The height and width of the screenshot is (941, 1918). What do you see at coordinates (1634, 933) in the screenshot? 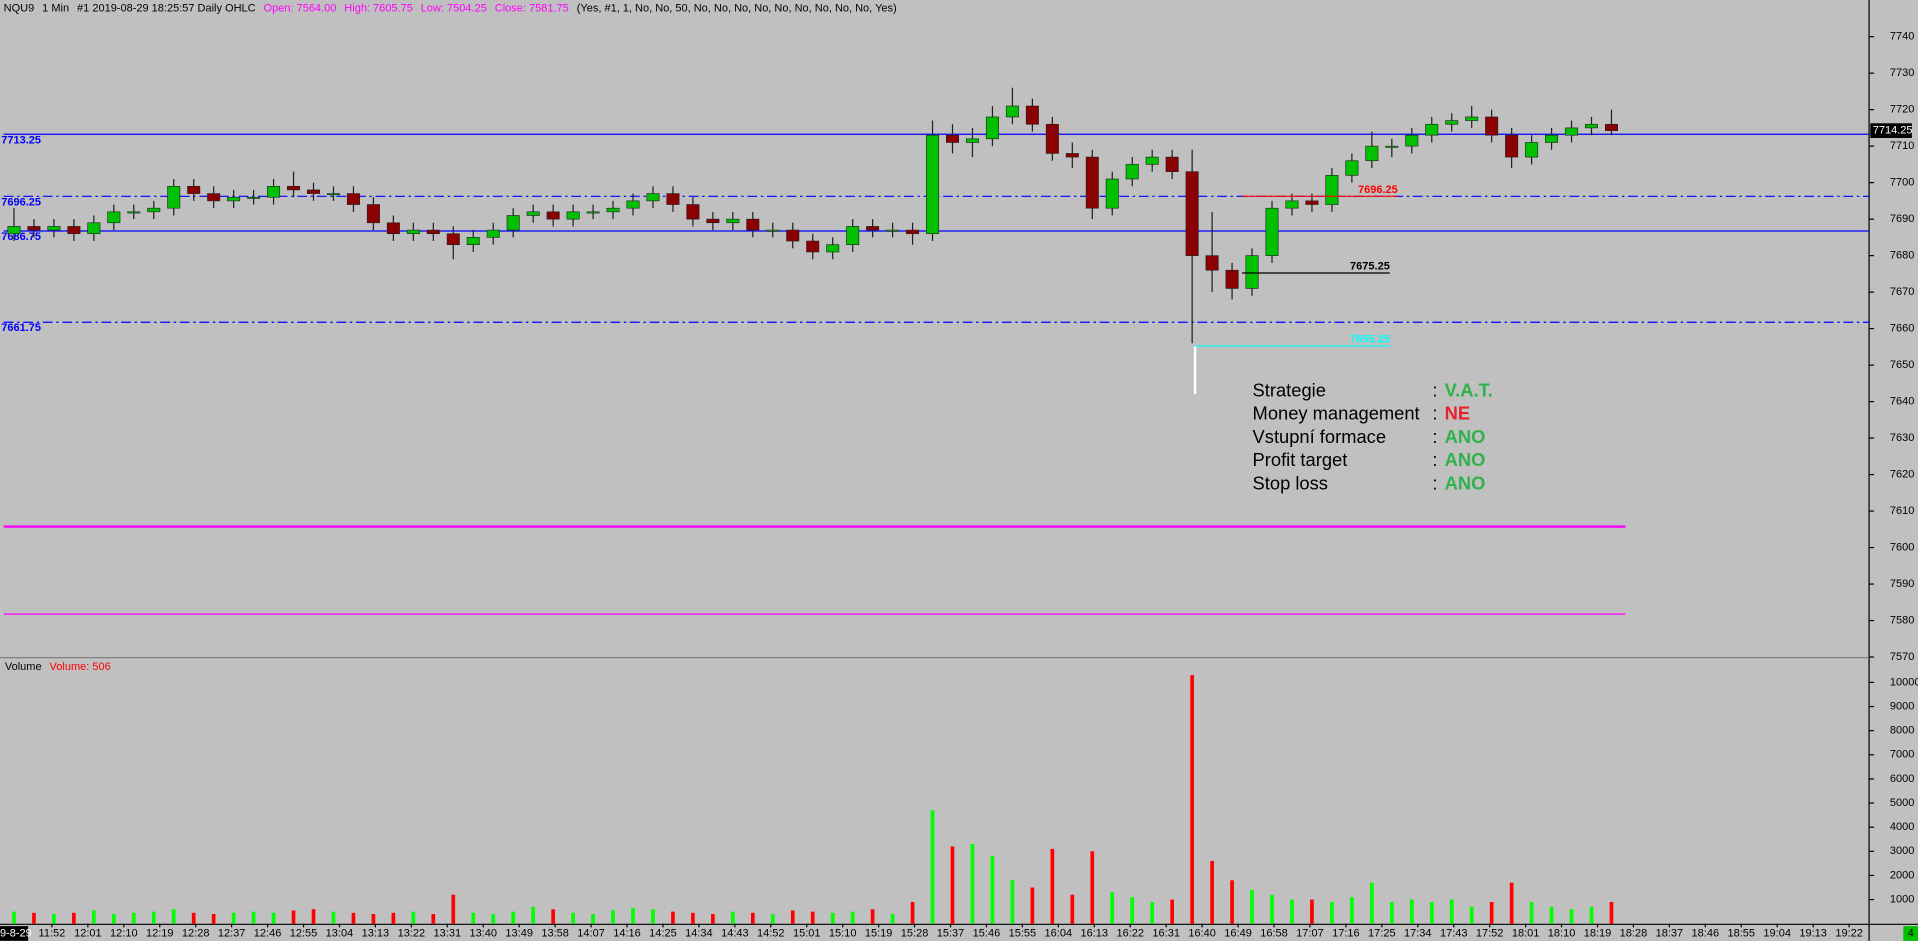
I see `x-tick-label: 18:28` at bounding box center [1634, 933].